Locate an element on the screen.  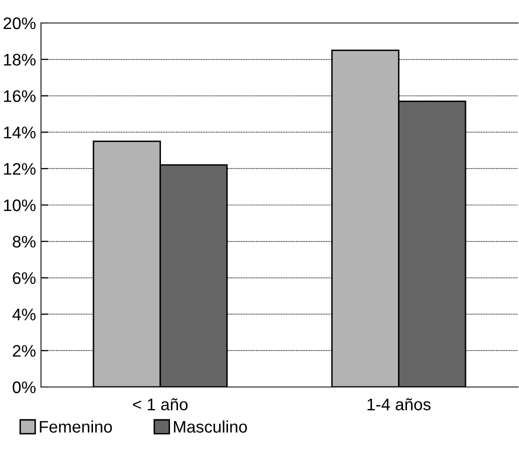
y-tick-label: 20% is located at coordinates (20, 23).